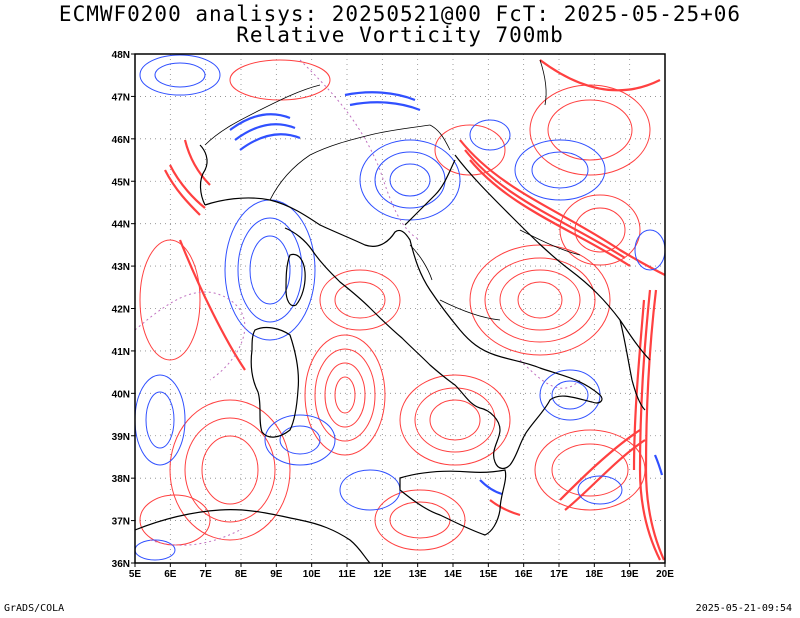 The height and width of the screenshot is (618, 800). Describe the element at coordinates (524, 574) in the screenshot. I see `lon-tick-label: 16E` at that location.